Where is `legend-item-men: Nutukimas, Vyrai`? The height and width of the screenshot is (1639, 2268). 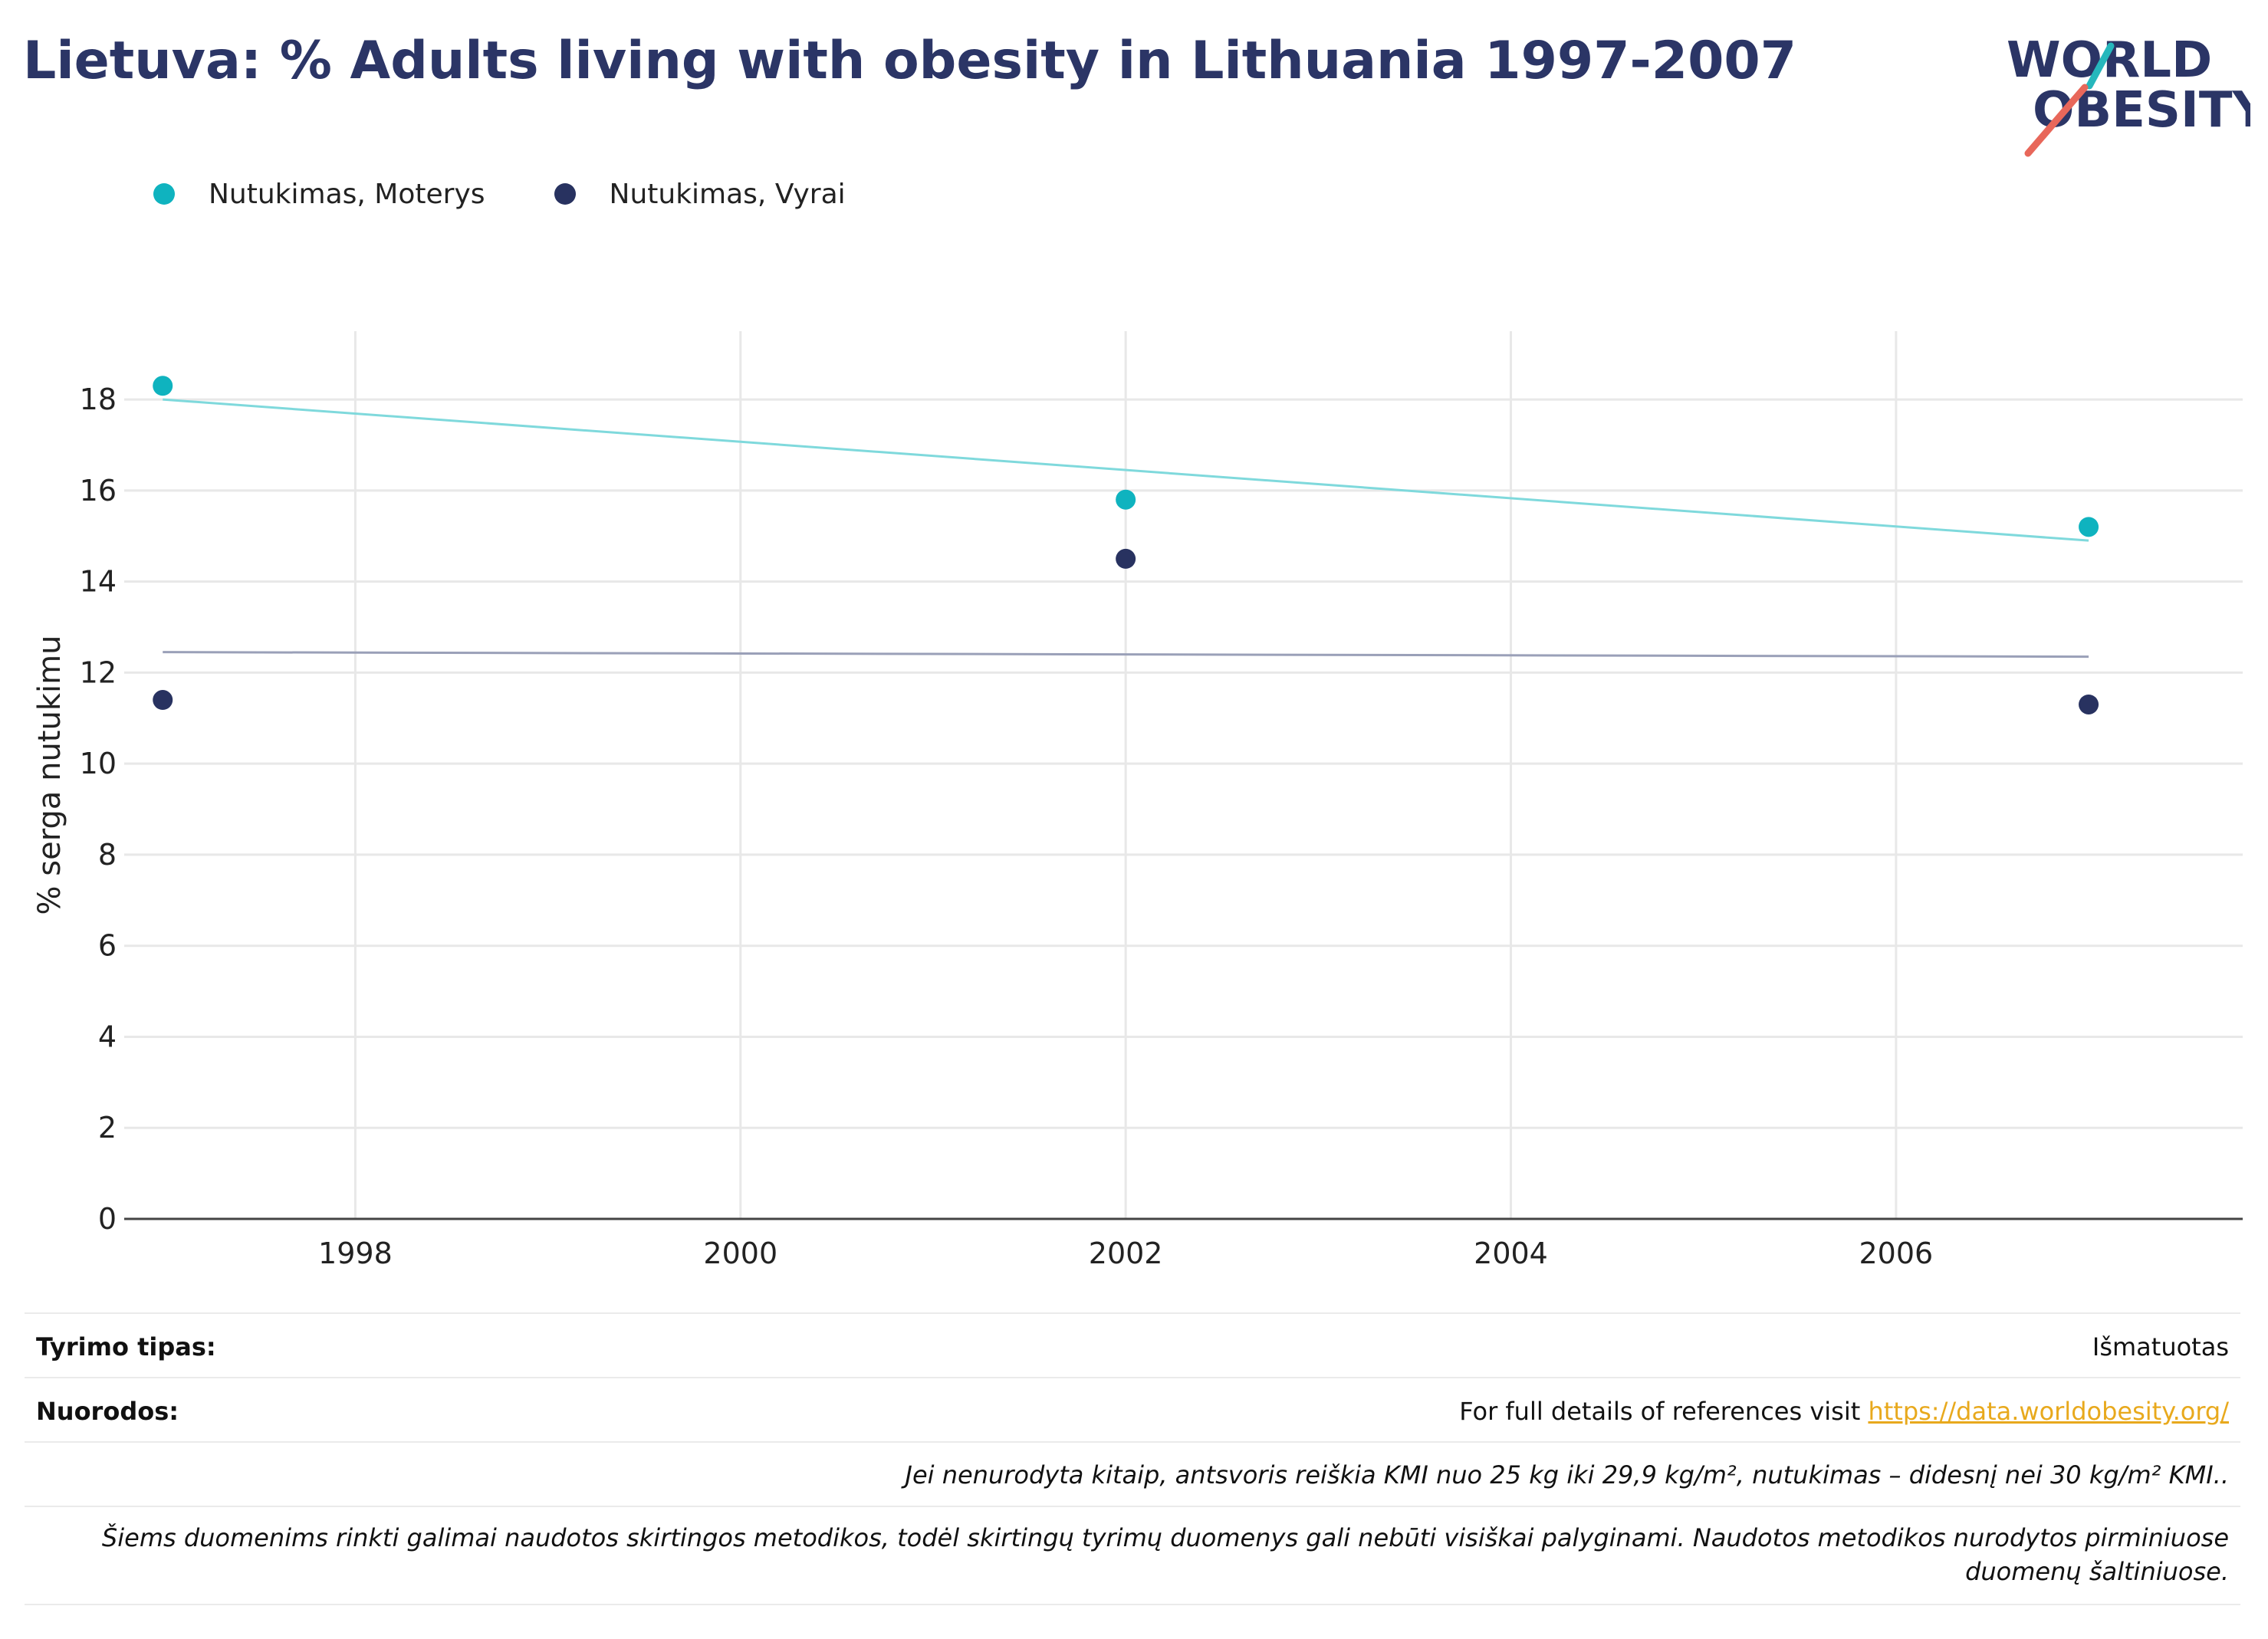
legend-item-men: Nutukimas, Vyrai is located at coordinates (700, 195).